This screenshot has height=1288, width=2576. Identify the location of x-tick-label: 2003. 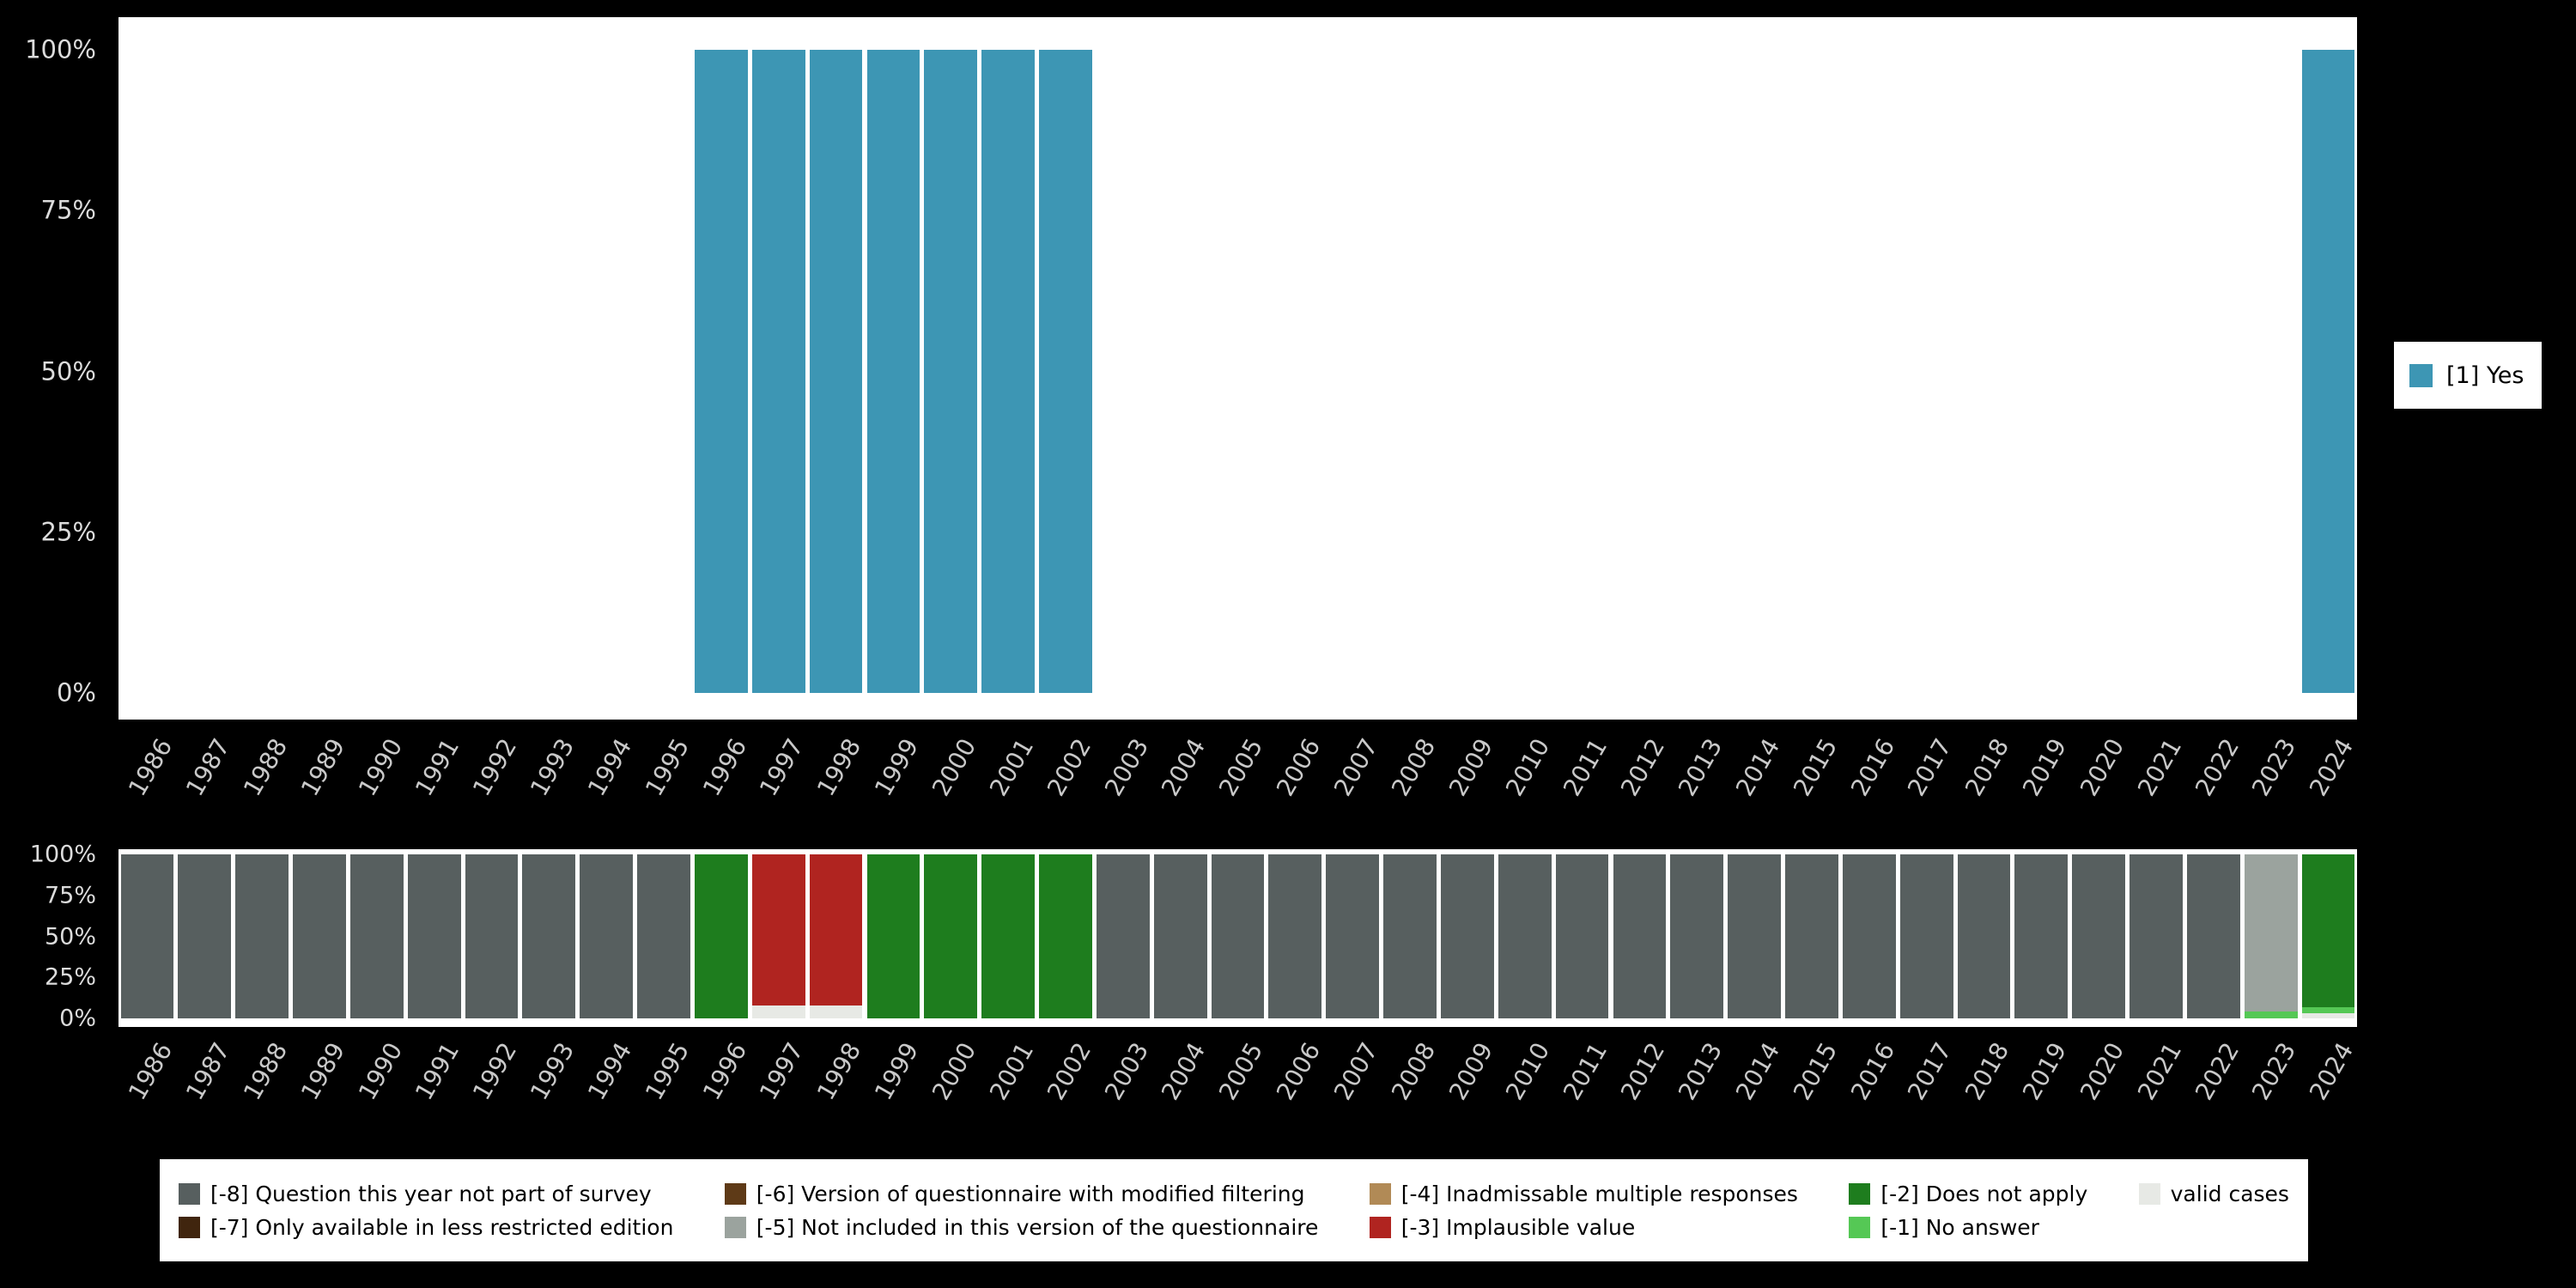
(1126, 767).